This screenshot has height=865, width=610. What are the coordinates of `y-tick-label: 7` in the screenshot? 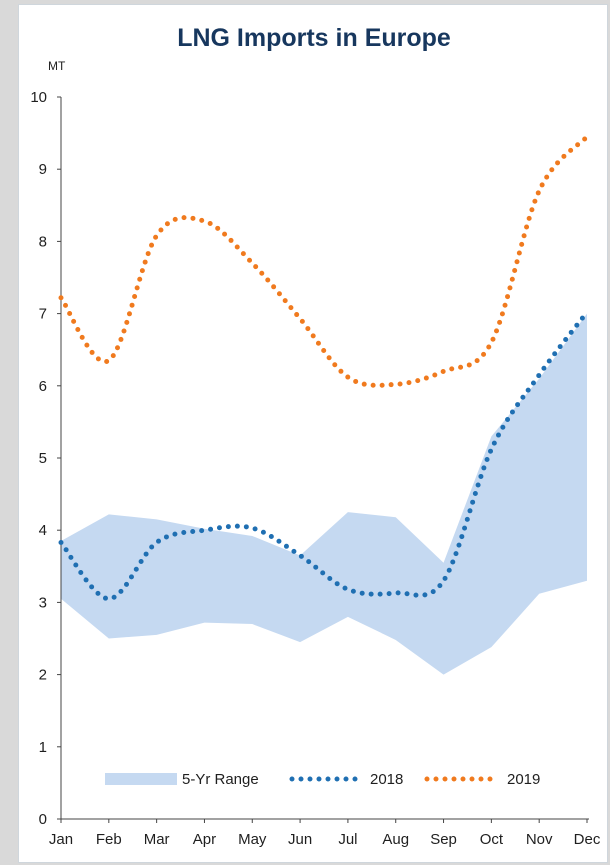 It's located at (43, 314).